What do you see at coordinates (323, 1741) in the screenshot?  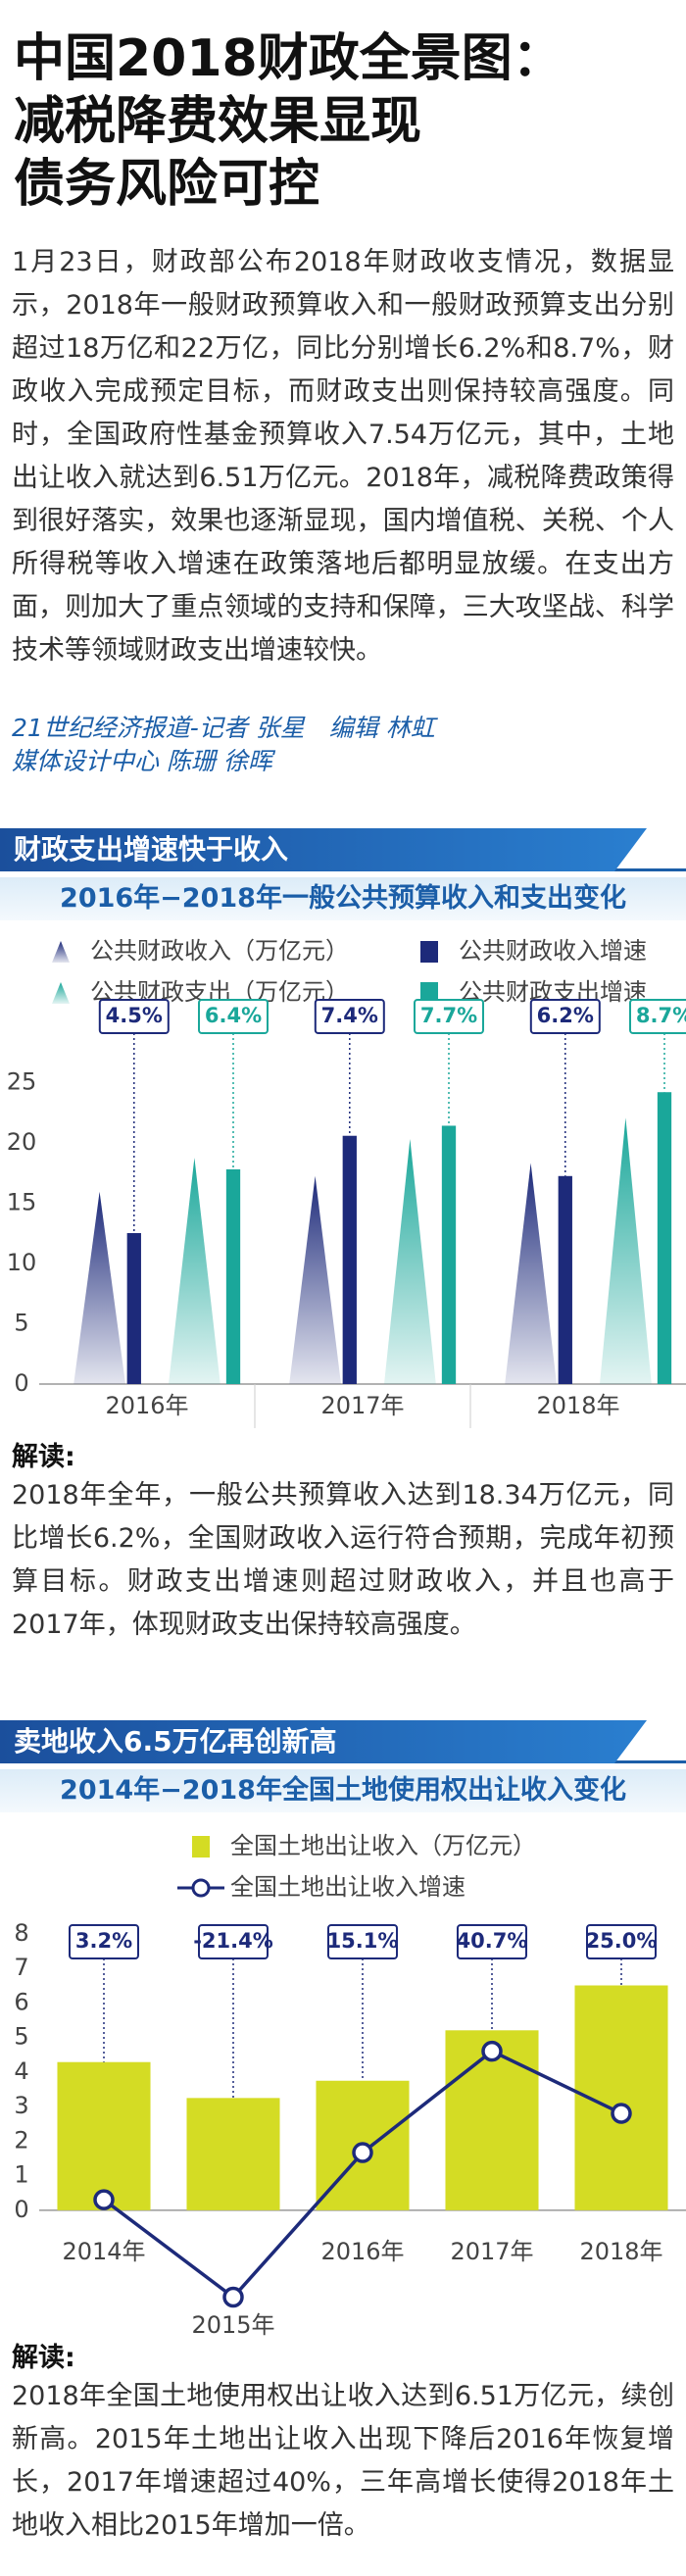 I see `section-heading: 卖地收入6.5万亿再创新高` at bounding box center [323, 1741].